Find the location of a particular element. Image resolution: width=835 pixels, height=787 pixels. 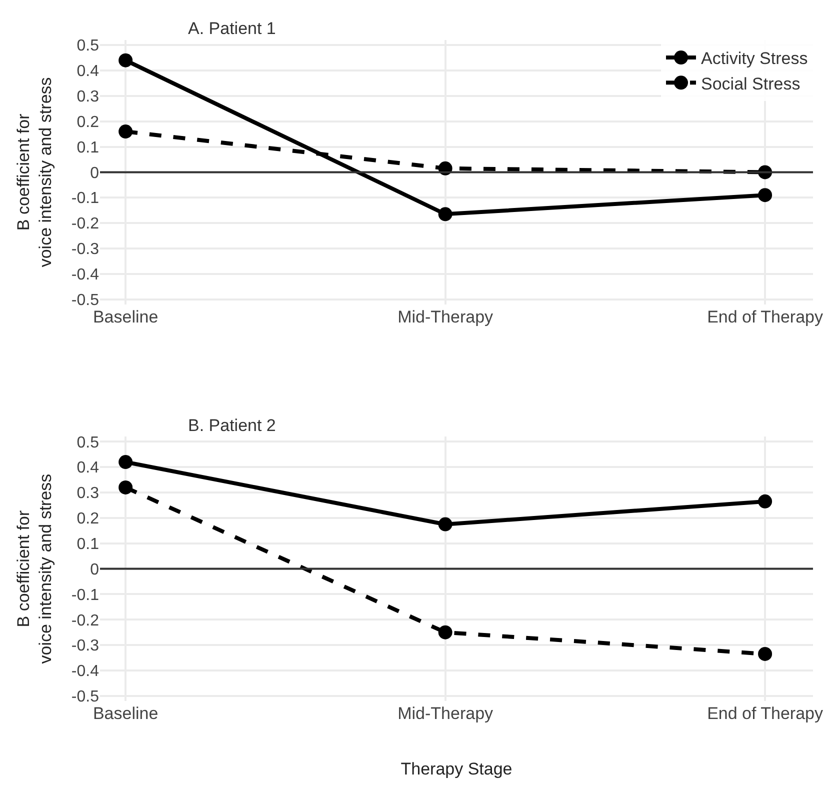

chart-title: B. Patient 2 is located at coordinates (232, 425).